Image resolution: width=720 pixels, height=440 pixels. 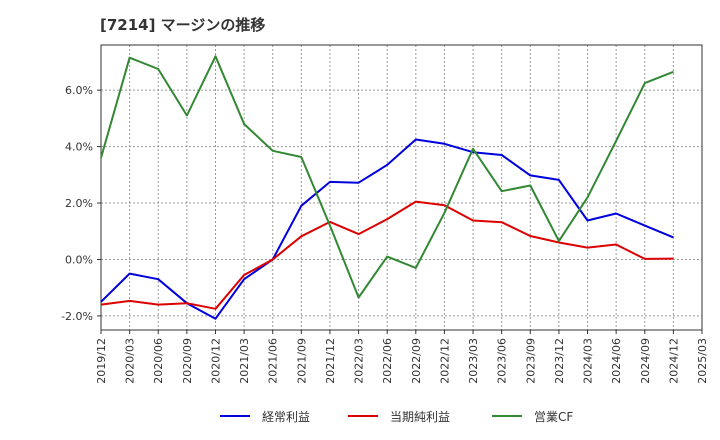 I want to click on x-tick-label: 2020/12, so click(x=215, y=361).